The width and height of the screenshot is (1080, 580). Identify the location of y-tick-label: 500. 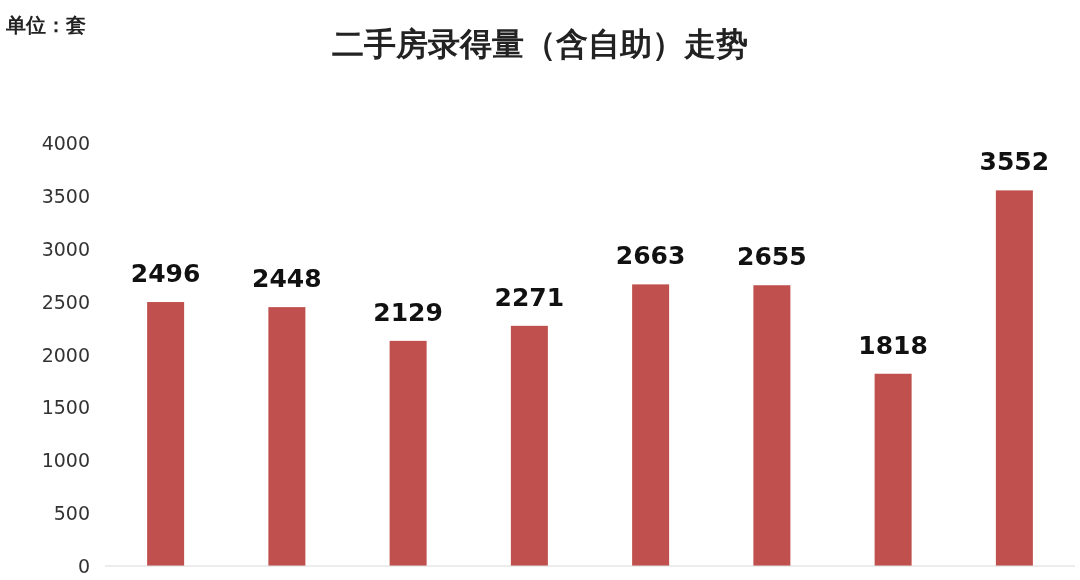
(71, 513).